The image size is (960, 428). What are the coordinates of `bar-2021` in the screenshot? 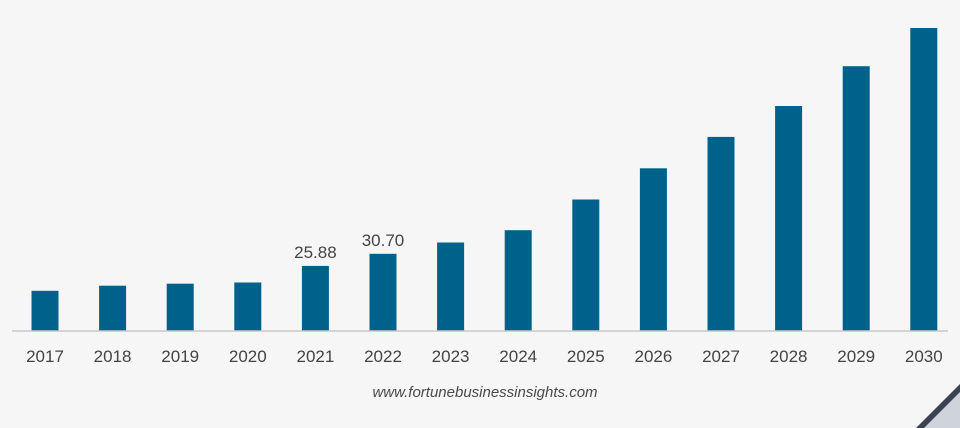 It's located at (315, 298).